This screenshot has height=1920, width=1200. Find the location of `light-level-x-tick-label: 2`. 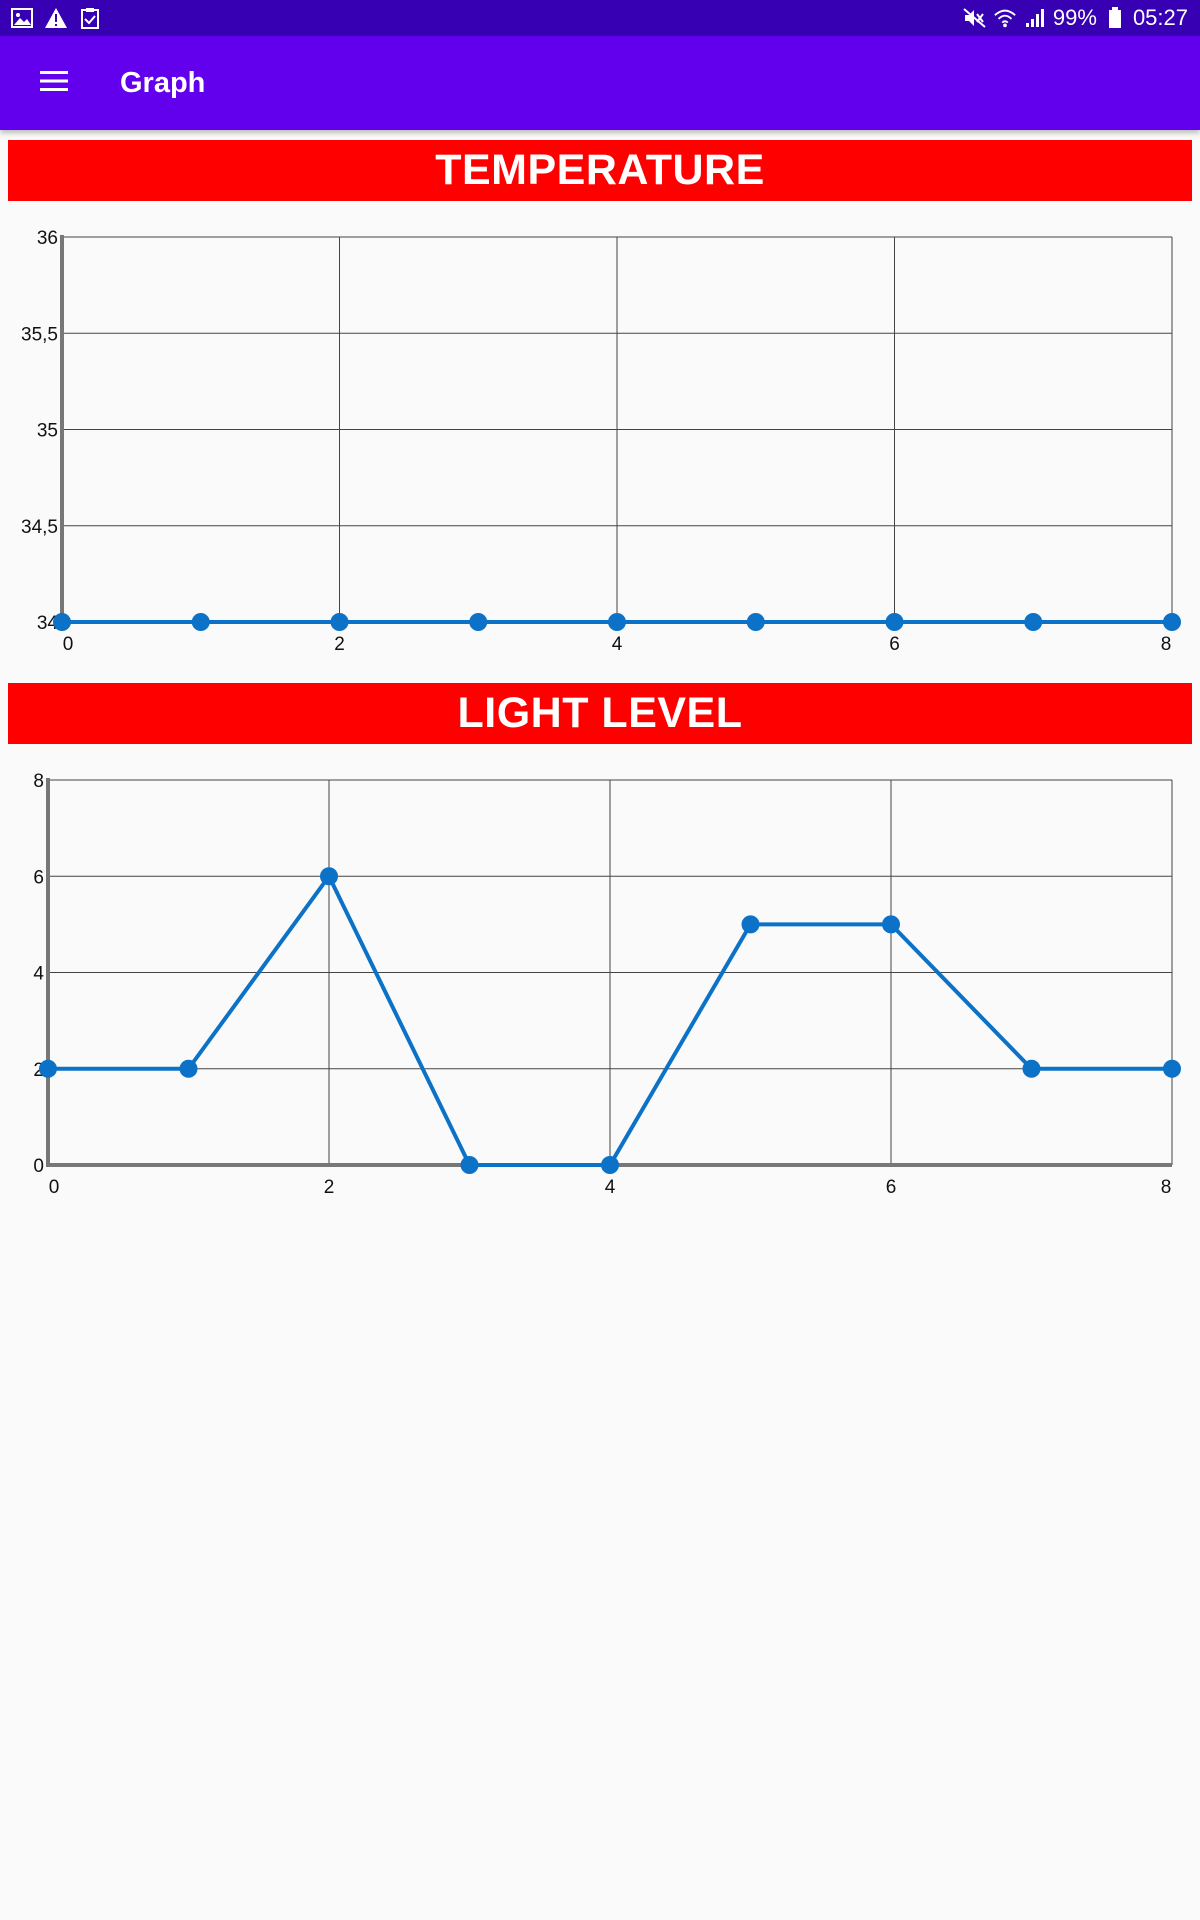

light-level-x-tick-label: 2 is located at coordinates (329, 1187).